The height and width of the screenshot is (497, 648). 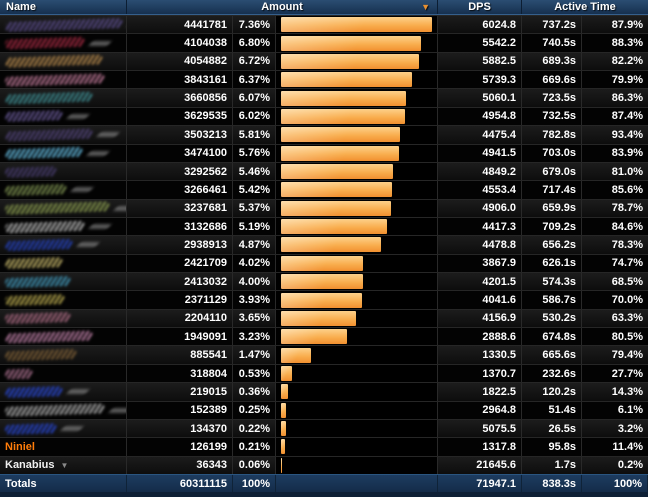 I want to click on active-time-cell: 782.8s, so click(x=552, y=135).